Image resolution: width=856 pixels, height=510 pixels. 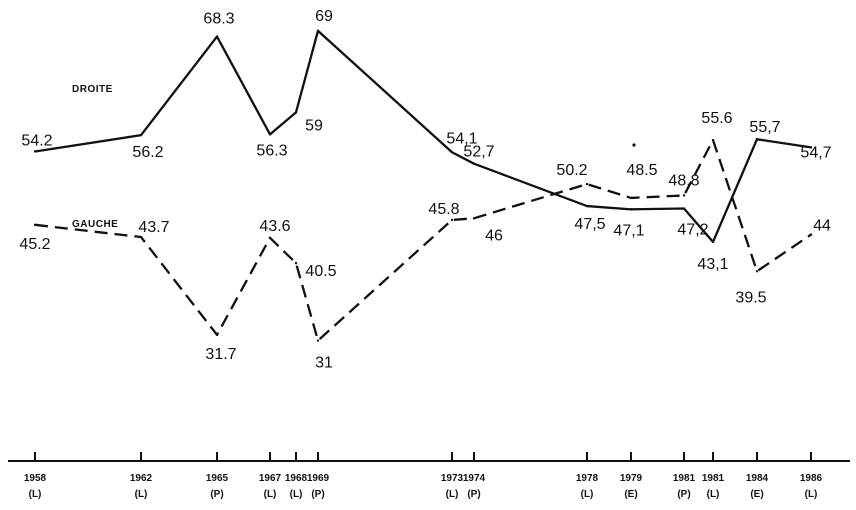 What do you see at coordinates (634, 145) in the screenshot?
I see `marker-dot` at bounding box center [634, 145].